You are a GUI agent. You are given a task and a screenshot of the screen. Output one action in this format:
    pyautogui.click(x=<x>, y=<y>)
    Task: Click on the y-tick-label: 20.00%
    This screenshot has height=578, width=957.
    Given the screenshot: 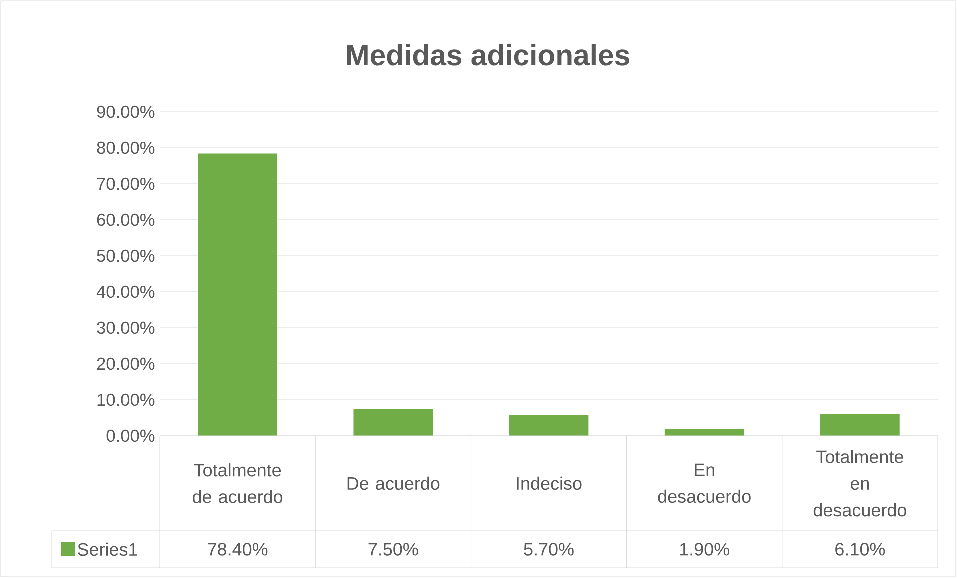 What is the action you would take?
    pyautogui.click(x=126, y=364)
    